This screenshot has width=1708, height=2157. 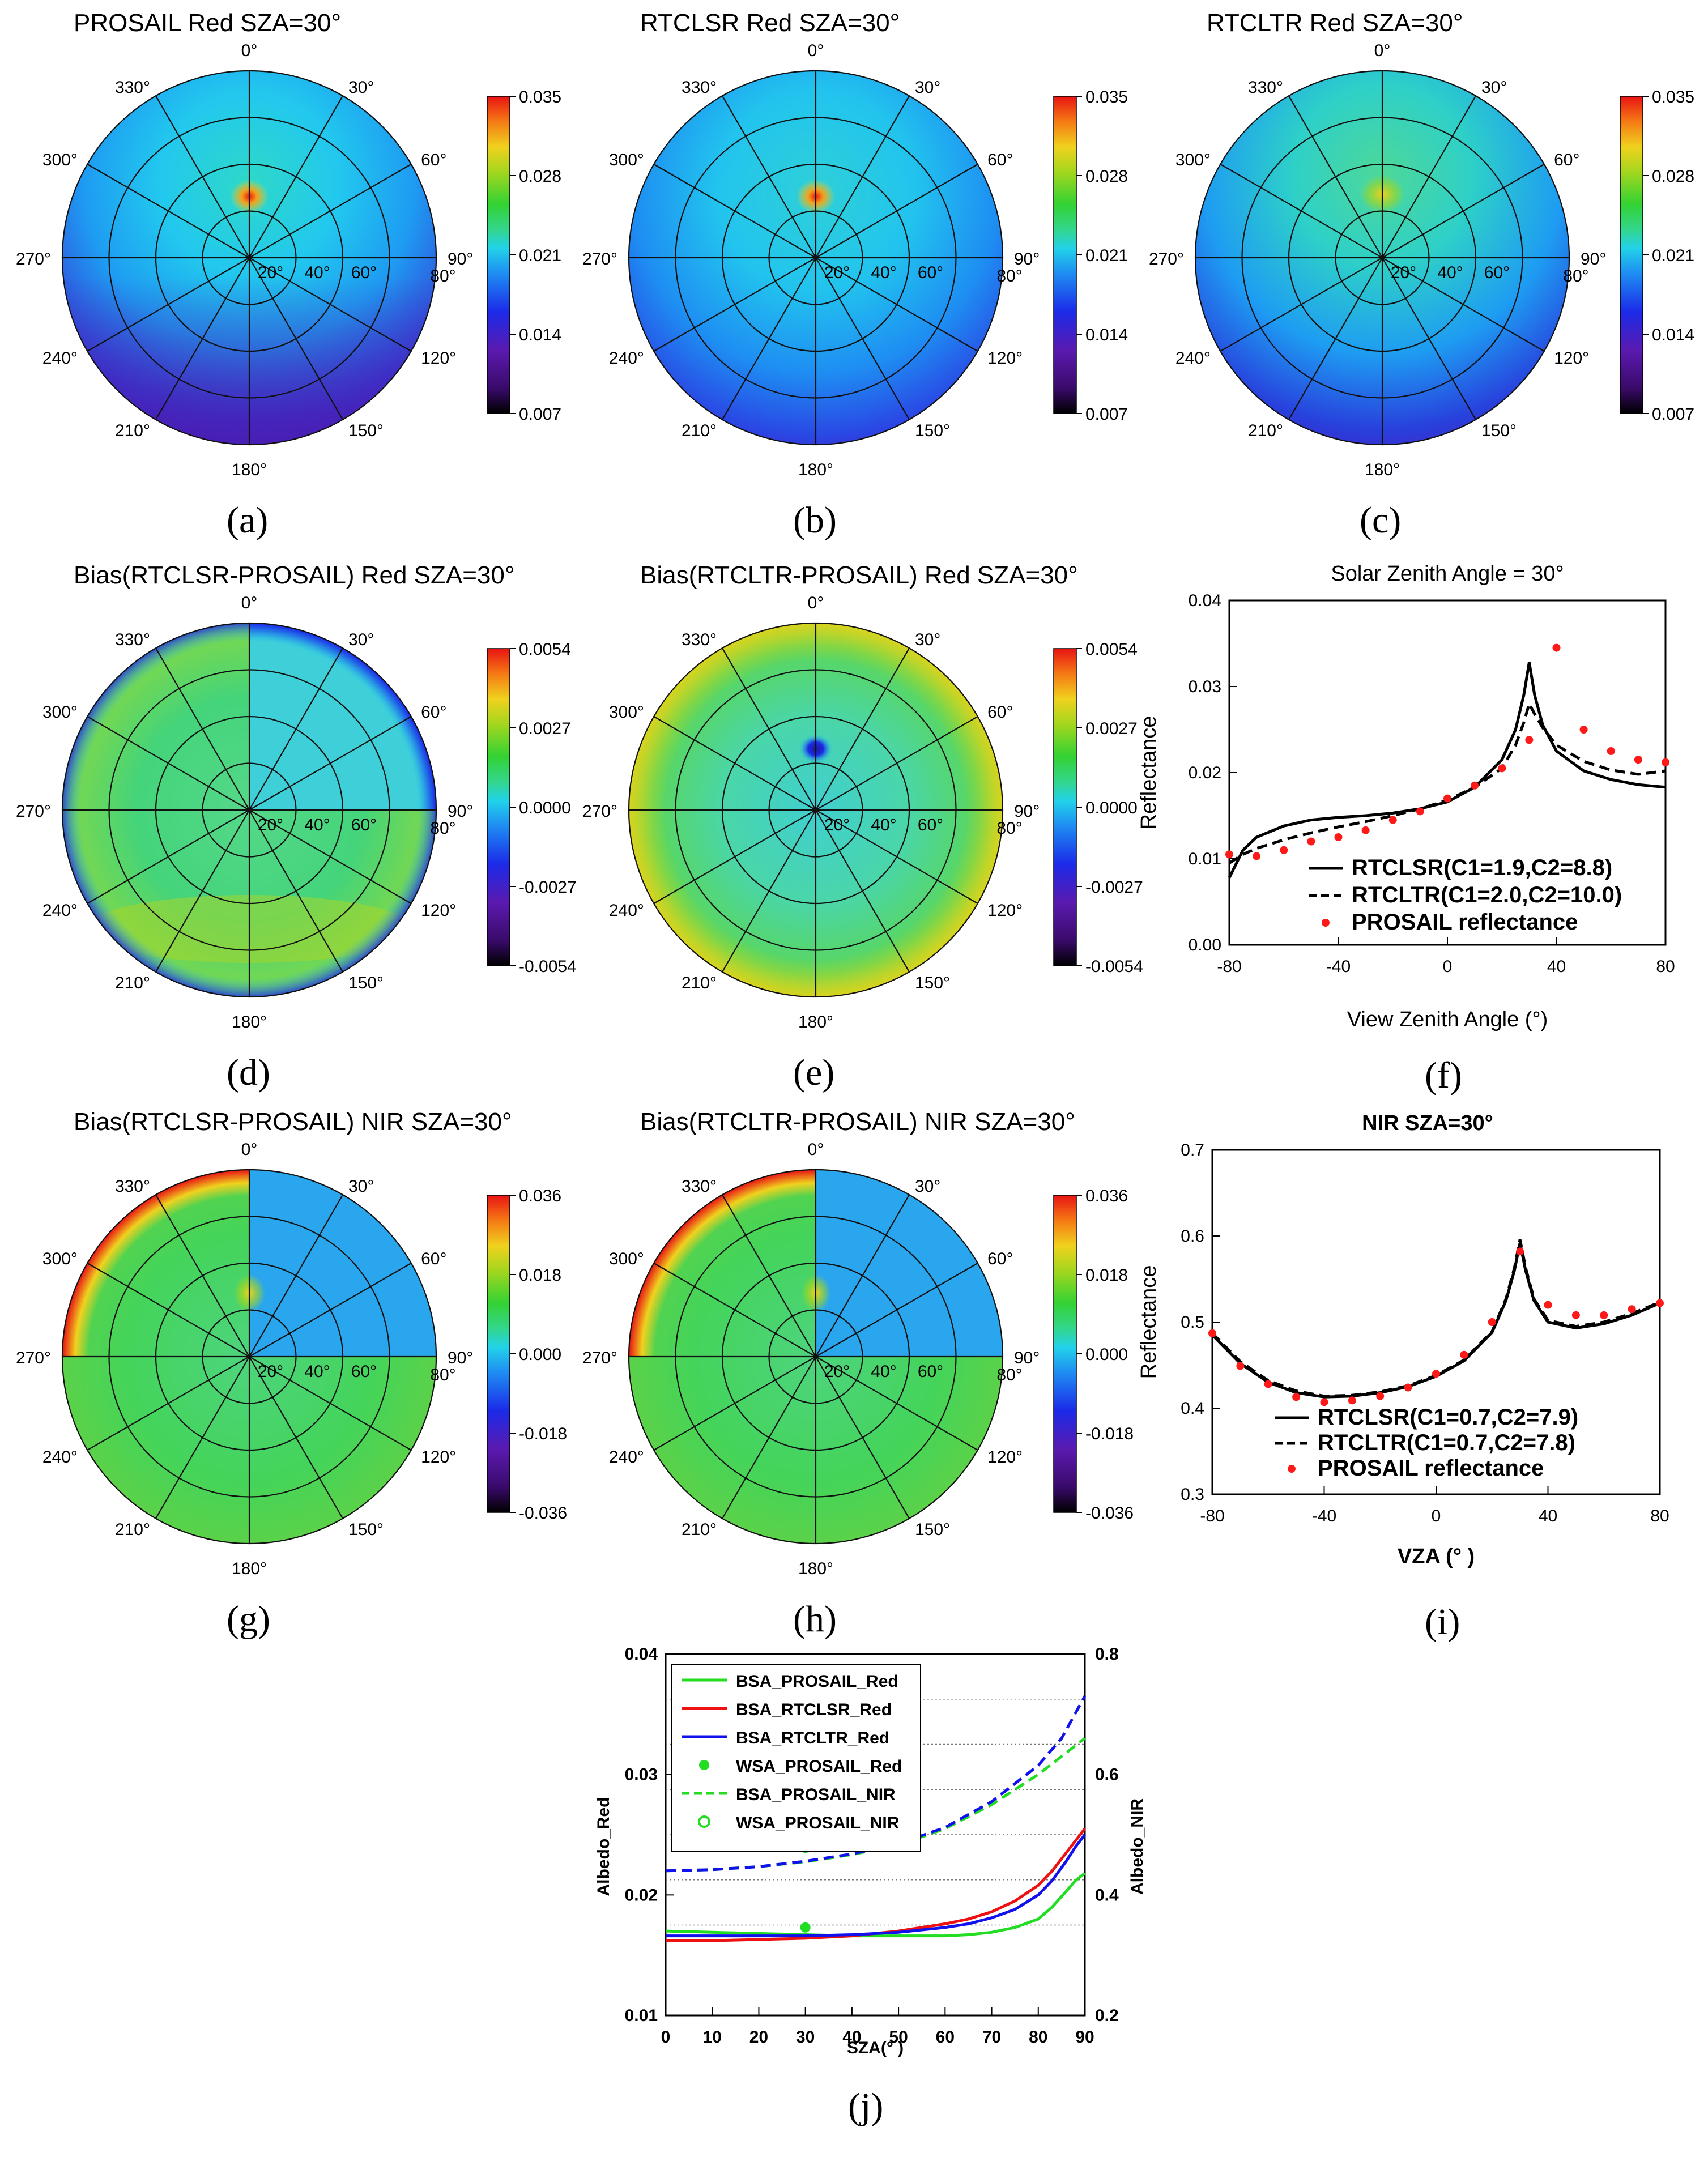 I want to click on y2-tick-label: 0.2, so click(x=1107, y=2015).